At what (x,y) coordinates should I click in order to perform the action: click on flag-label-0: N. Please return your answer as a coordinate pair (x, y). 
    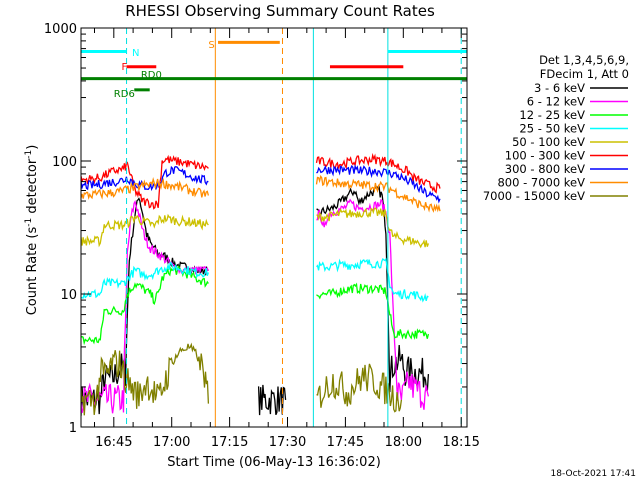
    Looking at the image, I should click on (135, 53).